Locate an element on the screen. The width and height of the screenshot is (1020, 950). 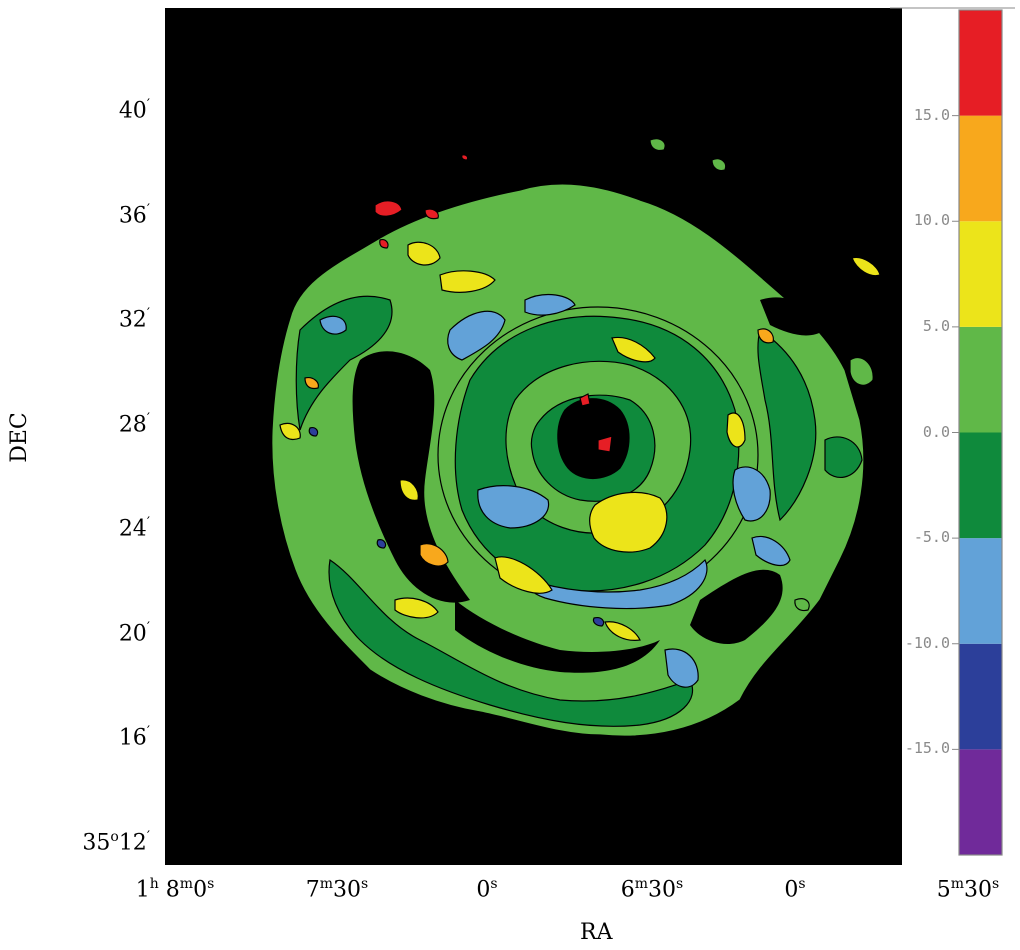
y-tick-arcmin: 12 is located at coordinates (132, 842).